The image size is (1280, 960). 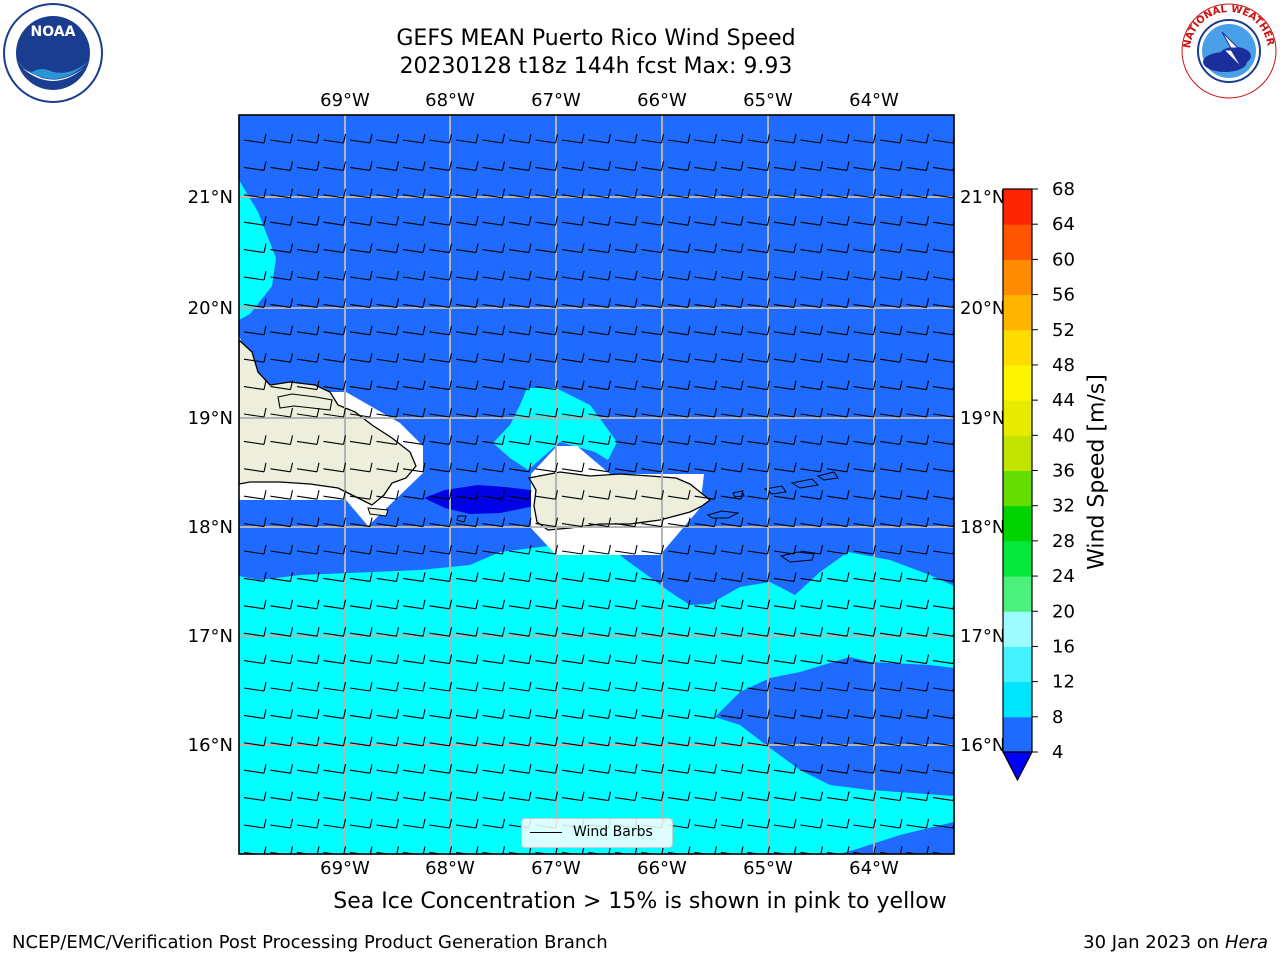 What do you see at coordinates (210, 308) in the screenshot?
I see `lat-label-left: 20°N` at bounding box center [210, 308].